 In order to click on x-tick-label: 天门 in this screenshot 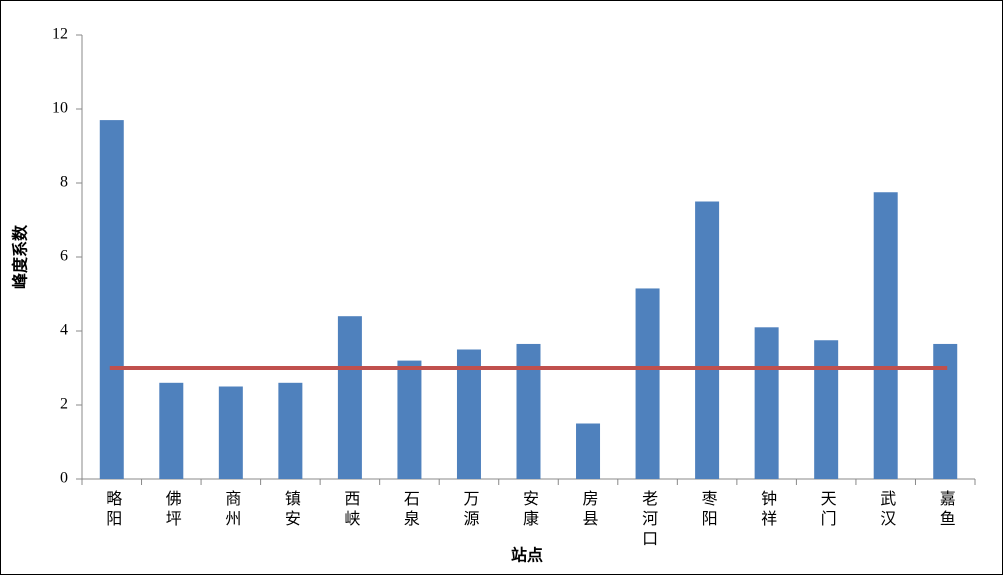, I will do `click(827, 510)`.